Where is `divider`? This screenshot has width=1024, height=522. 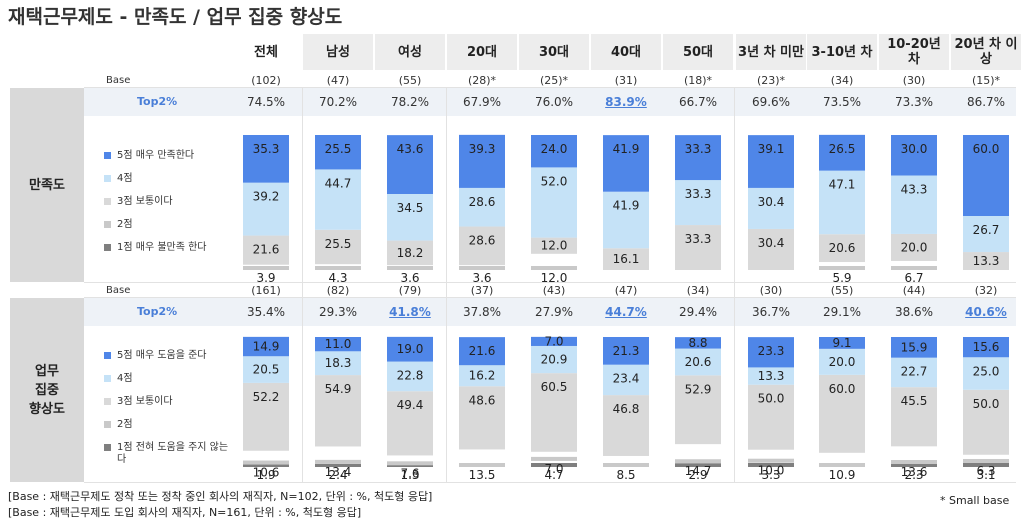
divider is located at coordinates (550, 282).